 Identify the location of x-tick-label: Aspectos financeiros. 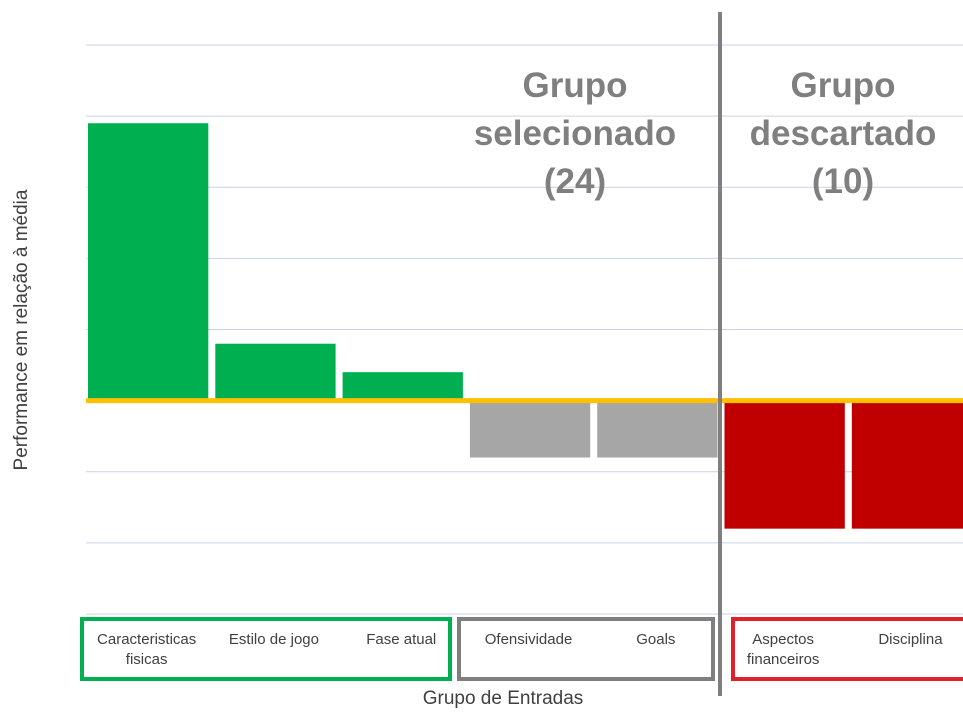
(783, 649).